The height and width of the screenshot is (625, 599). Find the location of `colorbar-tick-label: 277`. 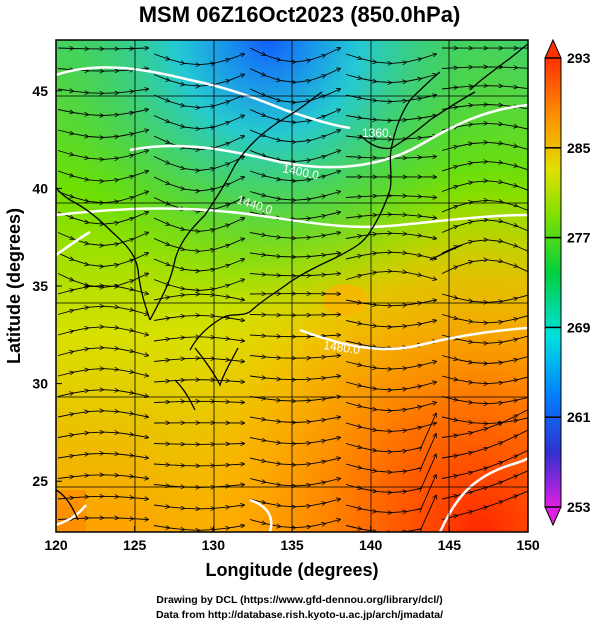

colorbar-tick-label: 277 is located at coordinates (579, 238).